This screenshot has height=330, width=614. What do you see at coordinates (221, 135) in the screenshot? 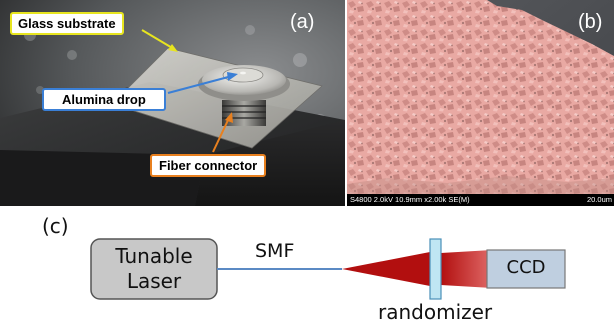
I see `fiber-pointer-line` at bounding box center [221, 135].